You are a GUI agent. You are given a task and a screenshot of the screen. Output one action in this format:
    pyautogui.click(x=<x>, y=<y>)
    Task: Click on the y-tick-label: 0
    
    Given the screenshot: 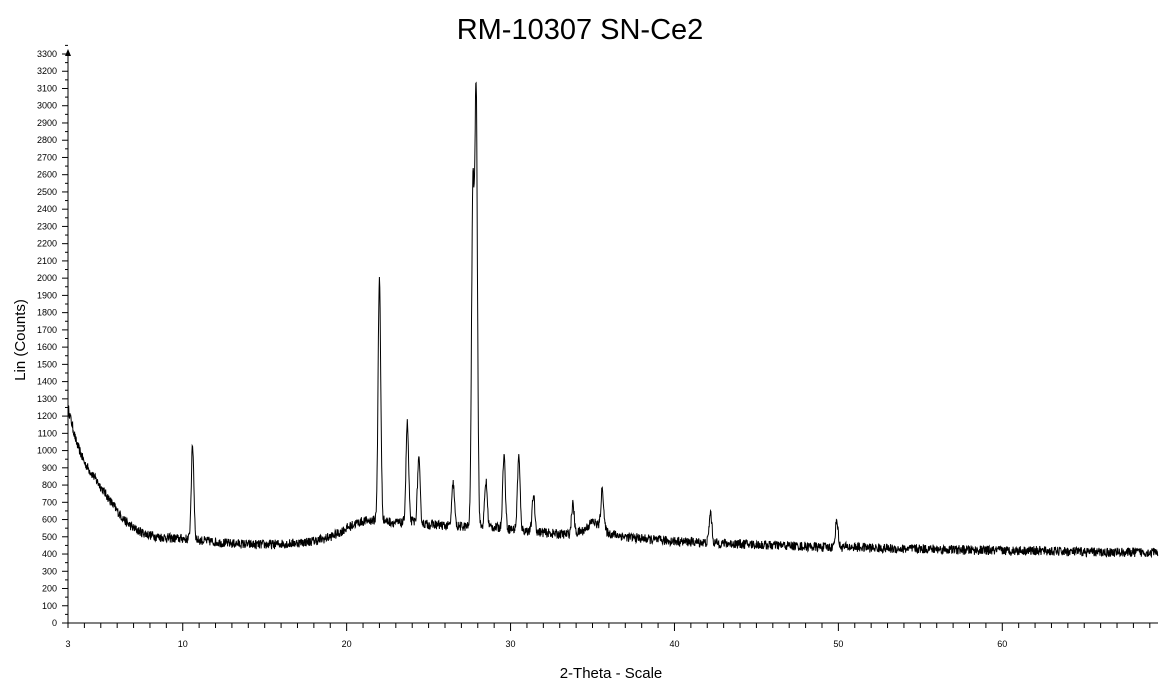 What is the action you would take?
    pyautogui.click(x=54, y=623)
    